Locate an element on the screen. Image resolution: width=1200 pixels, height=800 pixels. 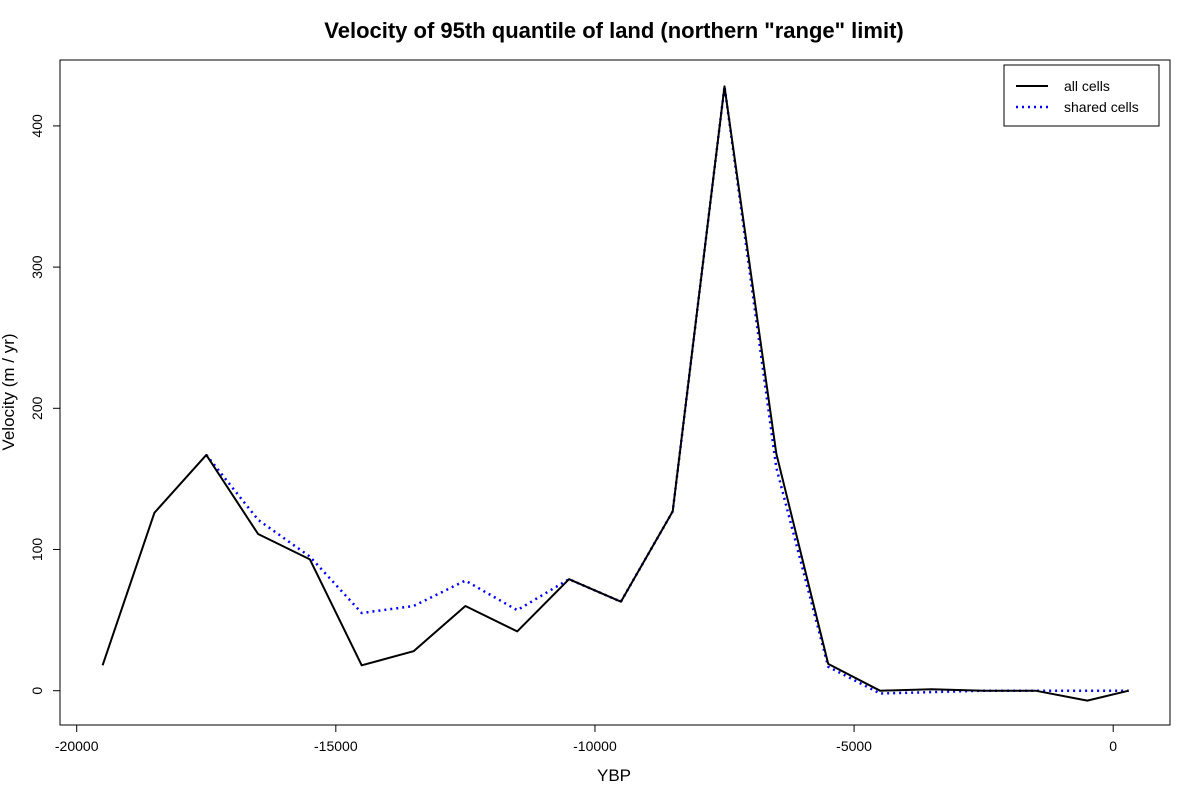
y-tick-label: 400 is located at coordinates (37, 126).